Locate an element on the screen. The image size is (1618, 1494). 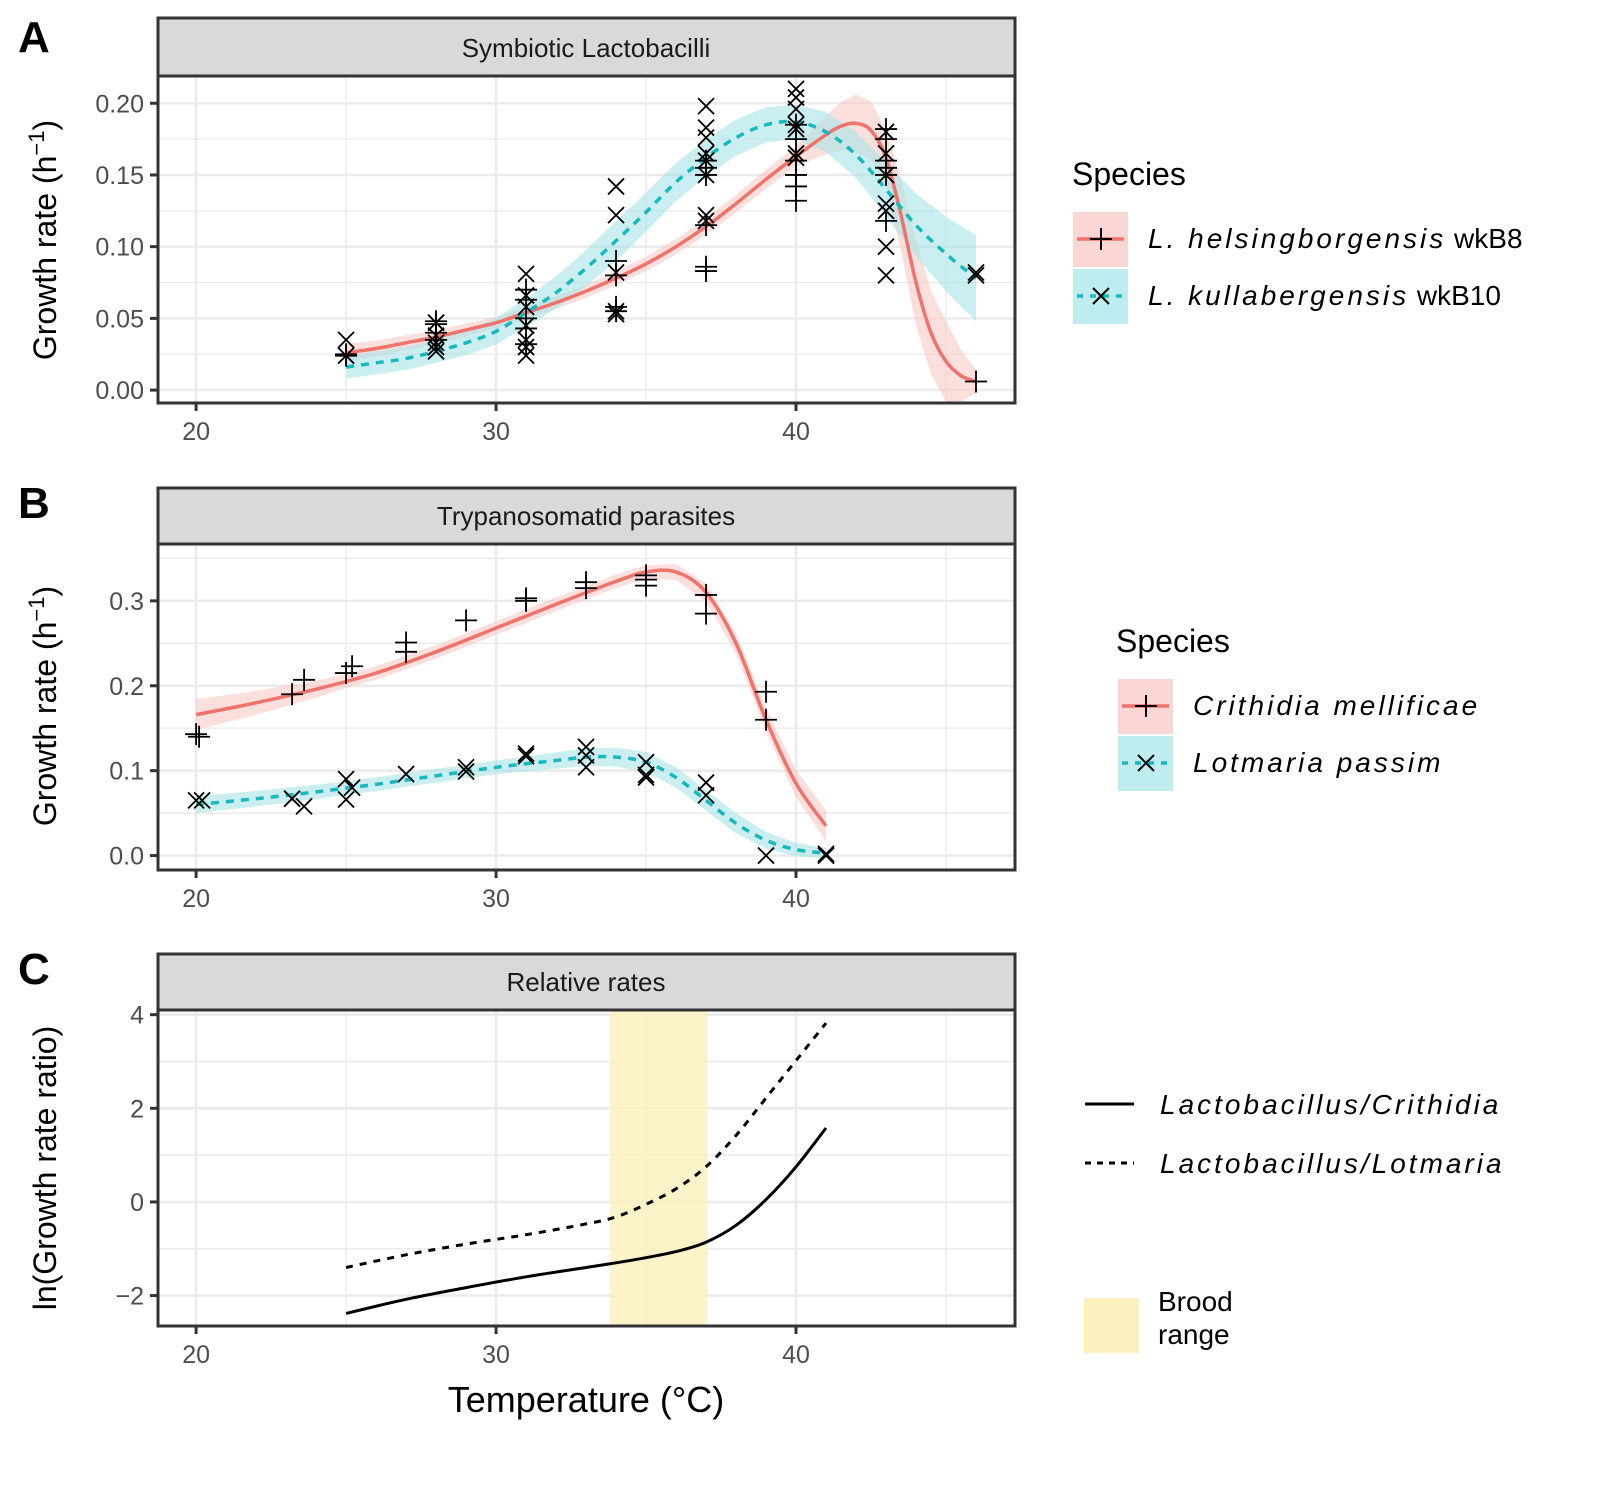
grid-c is located at coordinates (586, 1168).